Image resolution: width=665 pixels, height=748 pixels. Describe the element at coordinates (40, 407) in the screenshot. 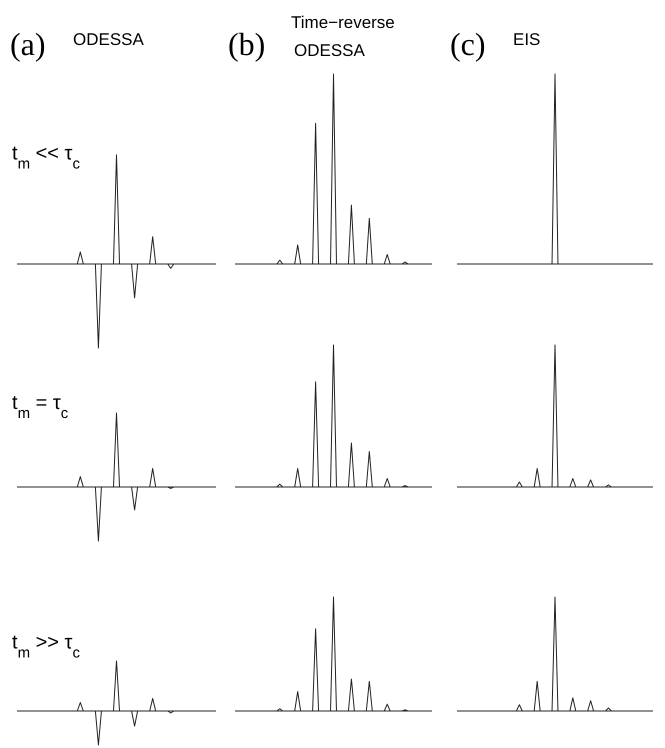

I see `y-axis-title: t$_{m}$ = τ$_{c}$` at that location.